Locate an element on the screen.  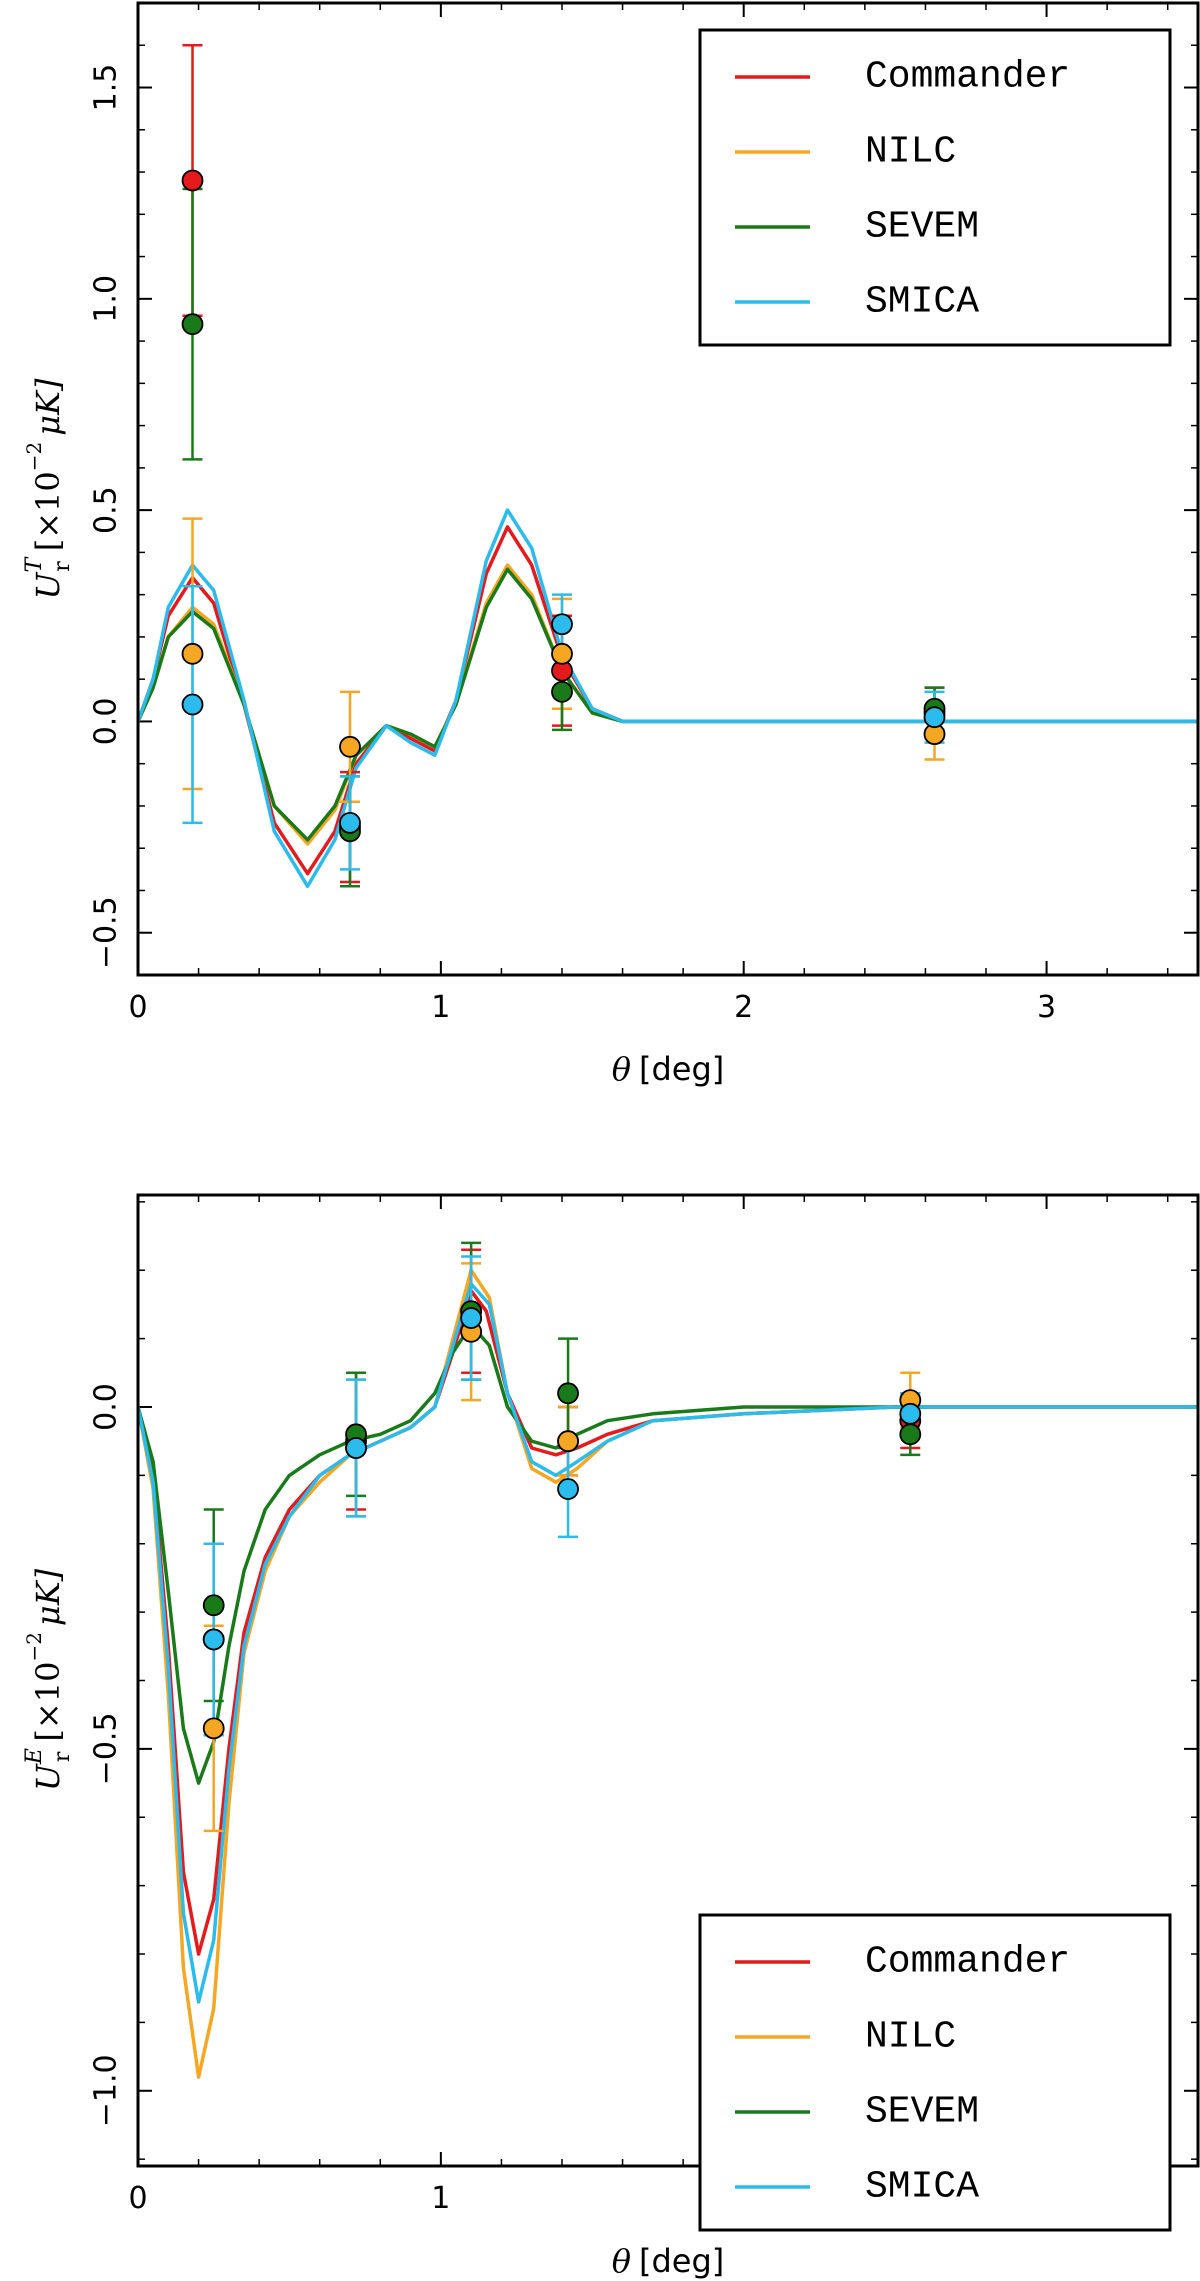
series-line-smica is located at coordinates (668, 698).